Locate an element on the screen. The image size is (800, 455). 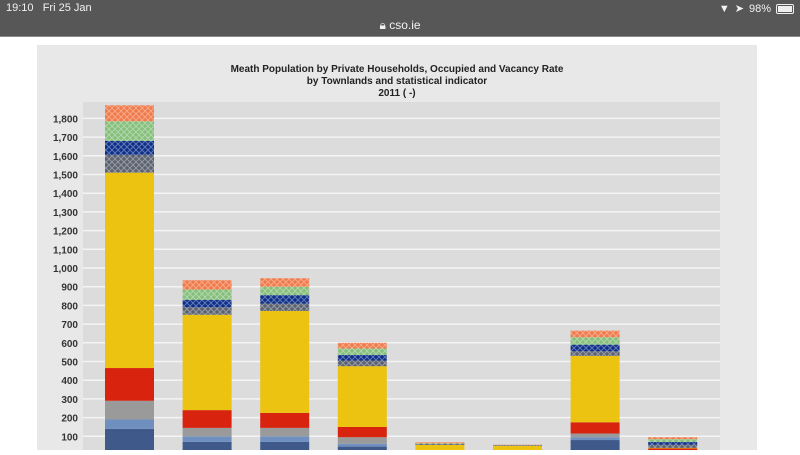
y-tick-label: 500 is located at coordinates (69, 363).